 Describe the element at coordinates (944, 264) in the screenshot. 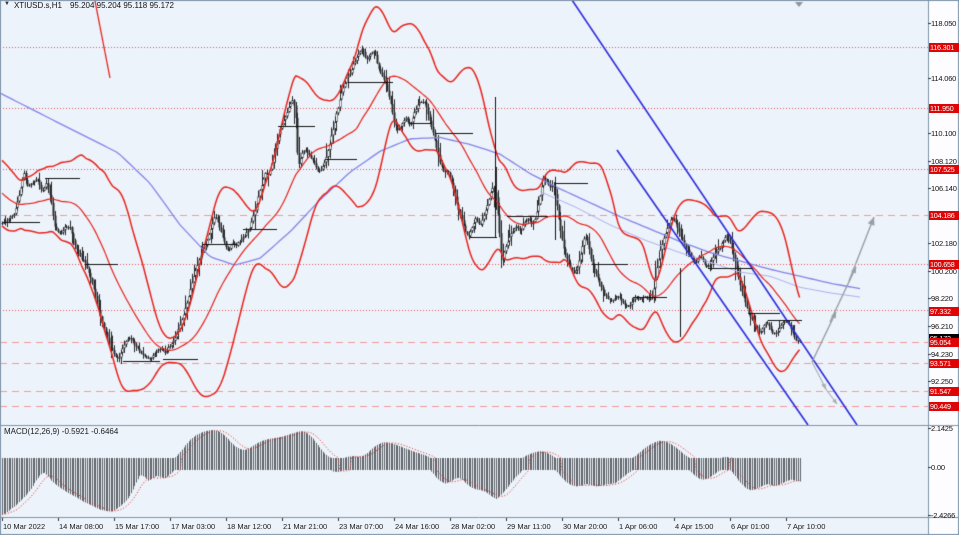

I see `price-level-label: 100.658` at that location.